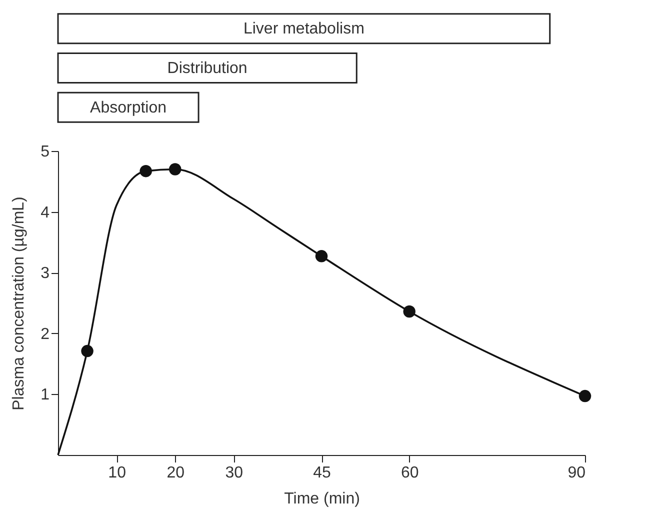 Image resolution: width=646 pixels, height=522 pixels. Describe the element at coordinates (45, 152) in the screenshot. I see `y-tick-label: 5` at that location.